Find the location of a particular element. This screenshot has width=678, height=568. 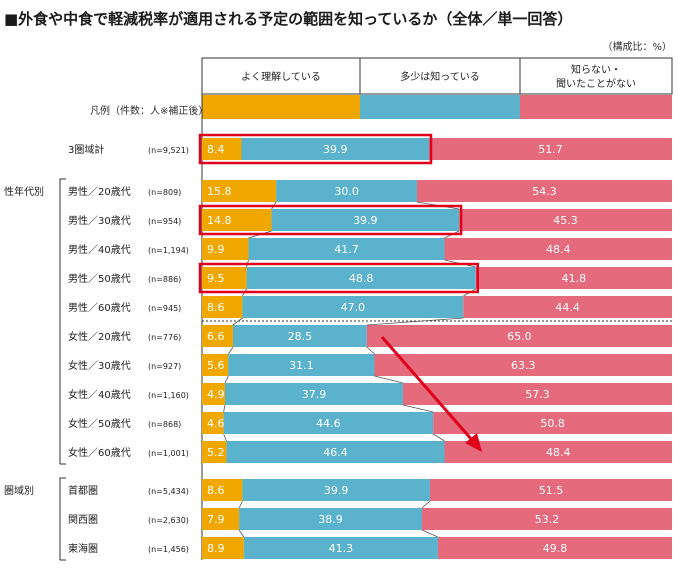

data-label: 54.3 is located at coordinates (544, 191).